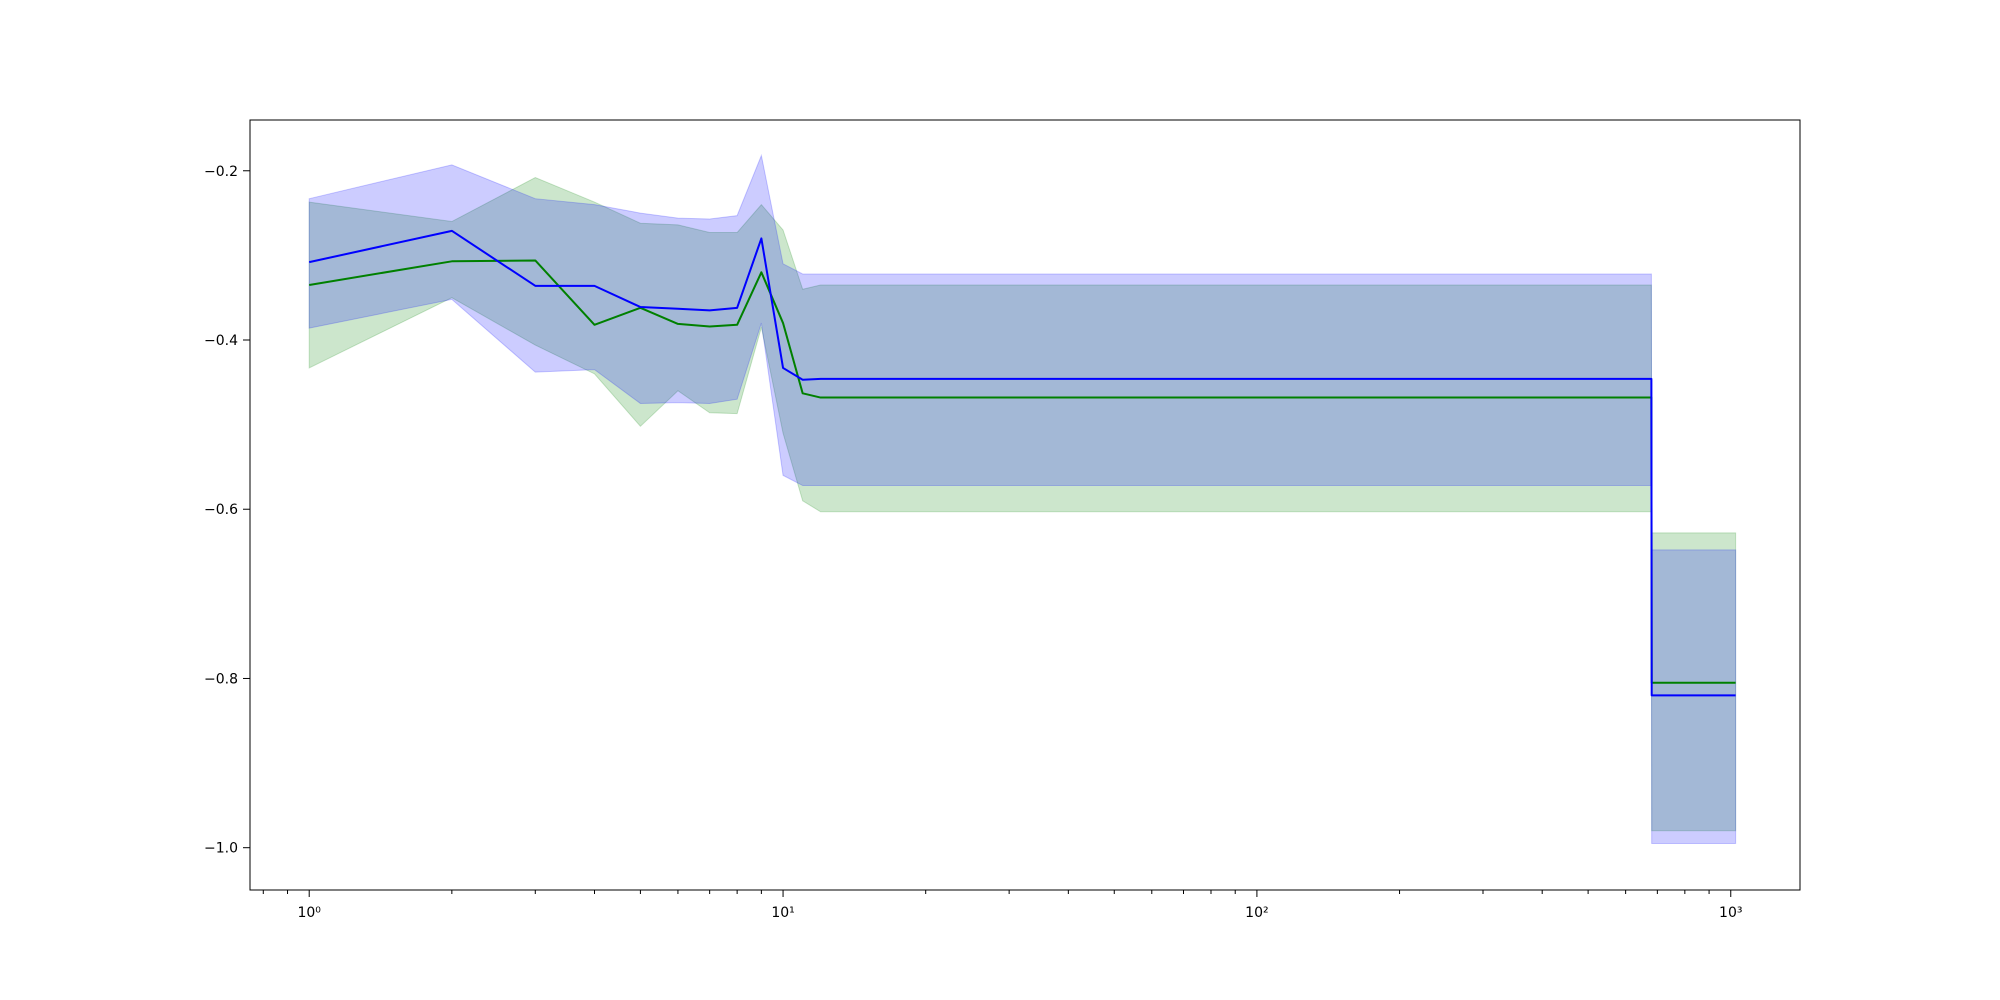  Describe the element at coordinates (1730, 913) in the screenshot. I see `x-tick-label: 10³` at that location.